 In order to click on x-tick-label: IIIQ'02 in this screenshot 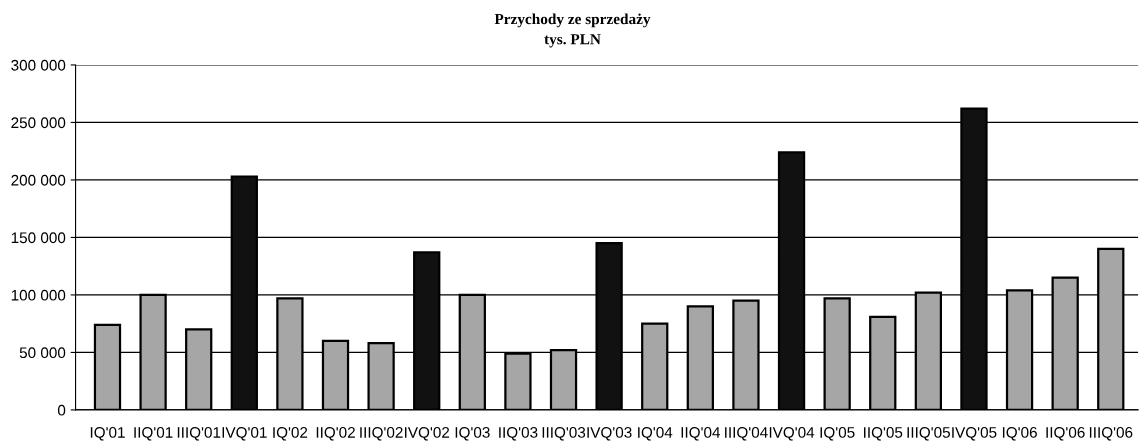, I will do `click(381, 433)`.